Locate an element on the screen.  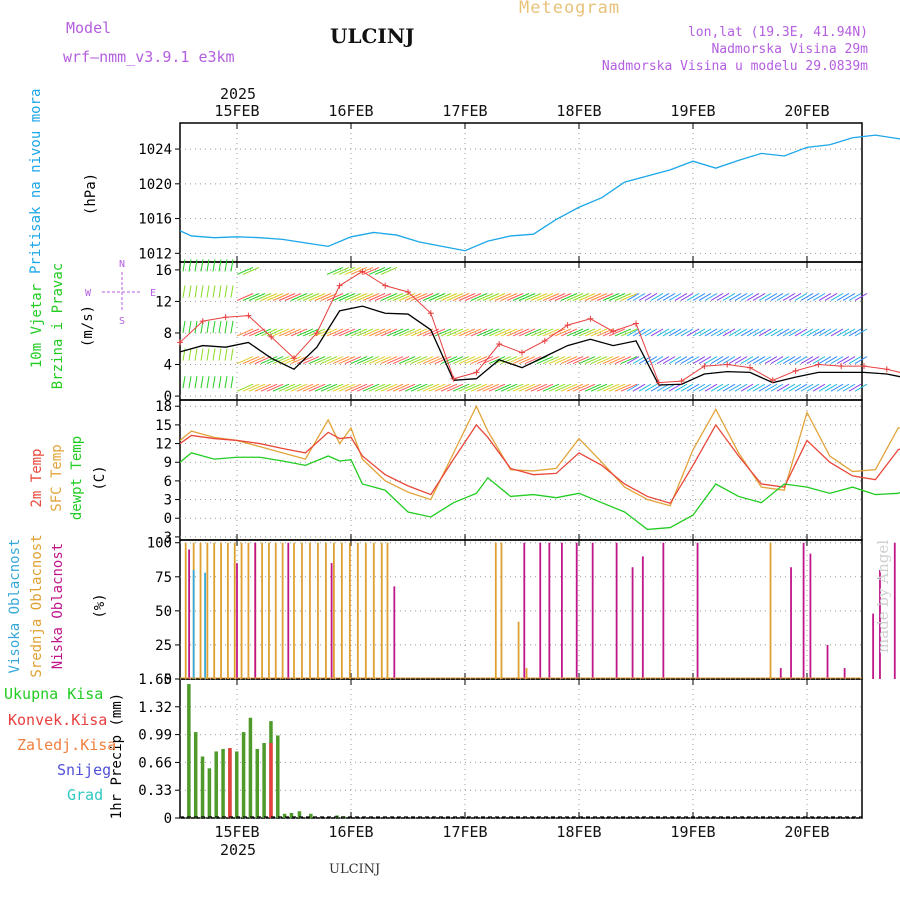
y-tick-label: 50 is located at coordinates (163, 612).